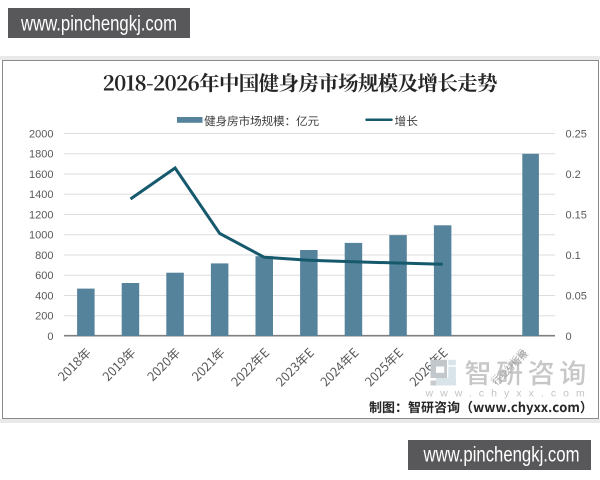  I want to click on svg-text: 1000, so click(41, 236).